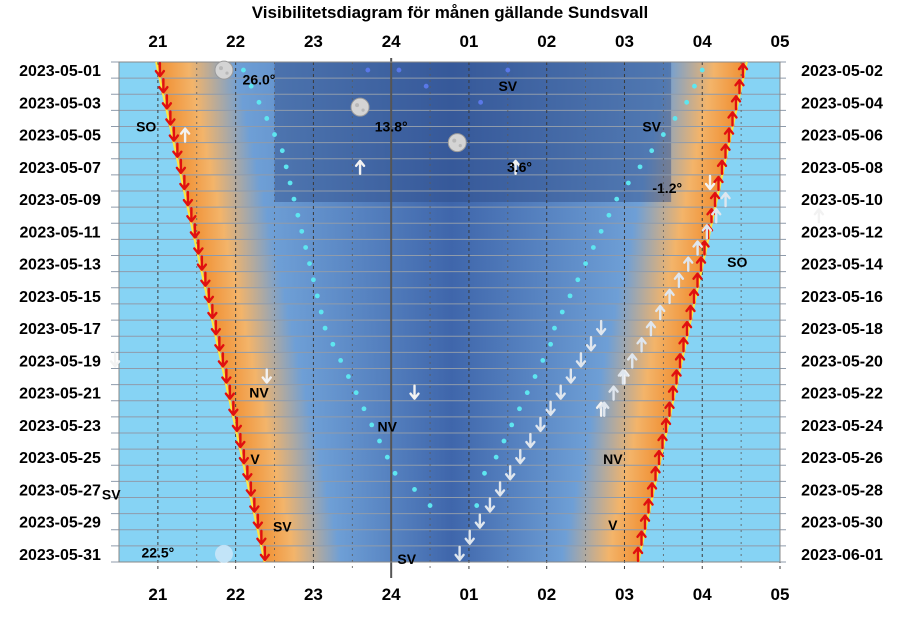 This screenshot has width=900, height=622. Describe the element at coordinates (223, 553) in the screenshot. I see `moon-symbol` at that location.